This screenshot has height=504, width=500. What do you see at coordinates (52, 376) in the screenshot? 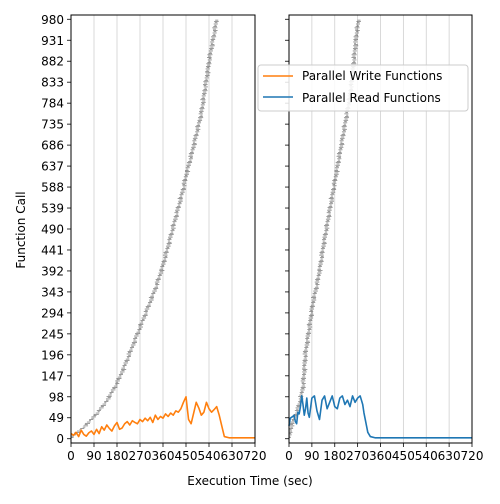
I see `y-tick-label: 147` at bounding box center [52, 376].